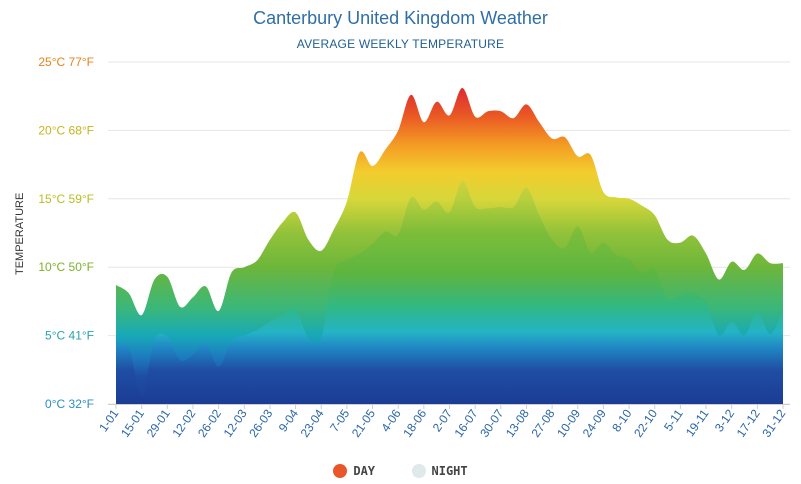 The width and height of the screenshot is (801, 484). Describe the element at coordinates (69, 404) in the screenshot. I see `y-tick-label: 0°C 32°F` at that location.